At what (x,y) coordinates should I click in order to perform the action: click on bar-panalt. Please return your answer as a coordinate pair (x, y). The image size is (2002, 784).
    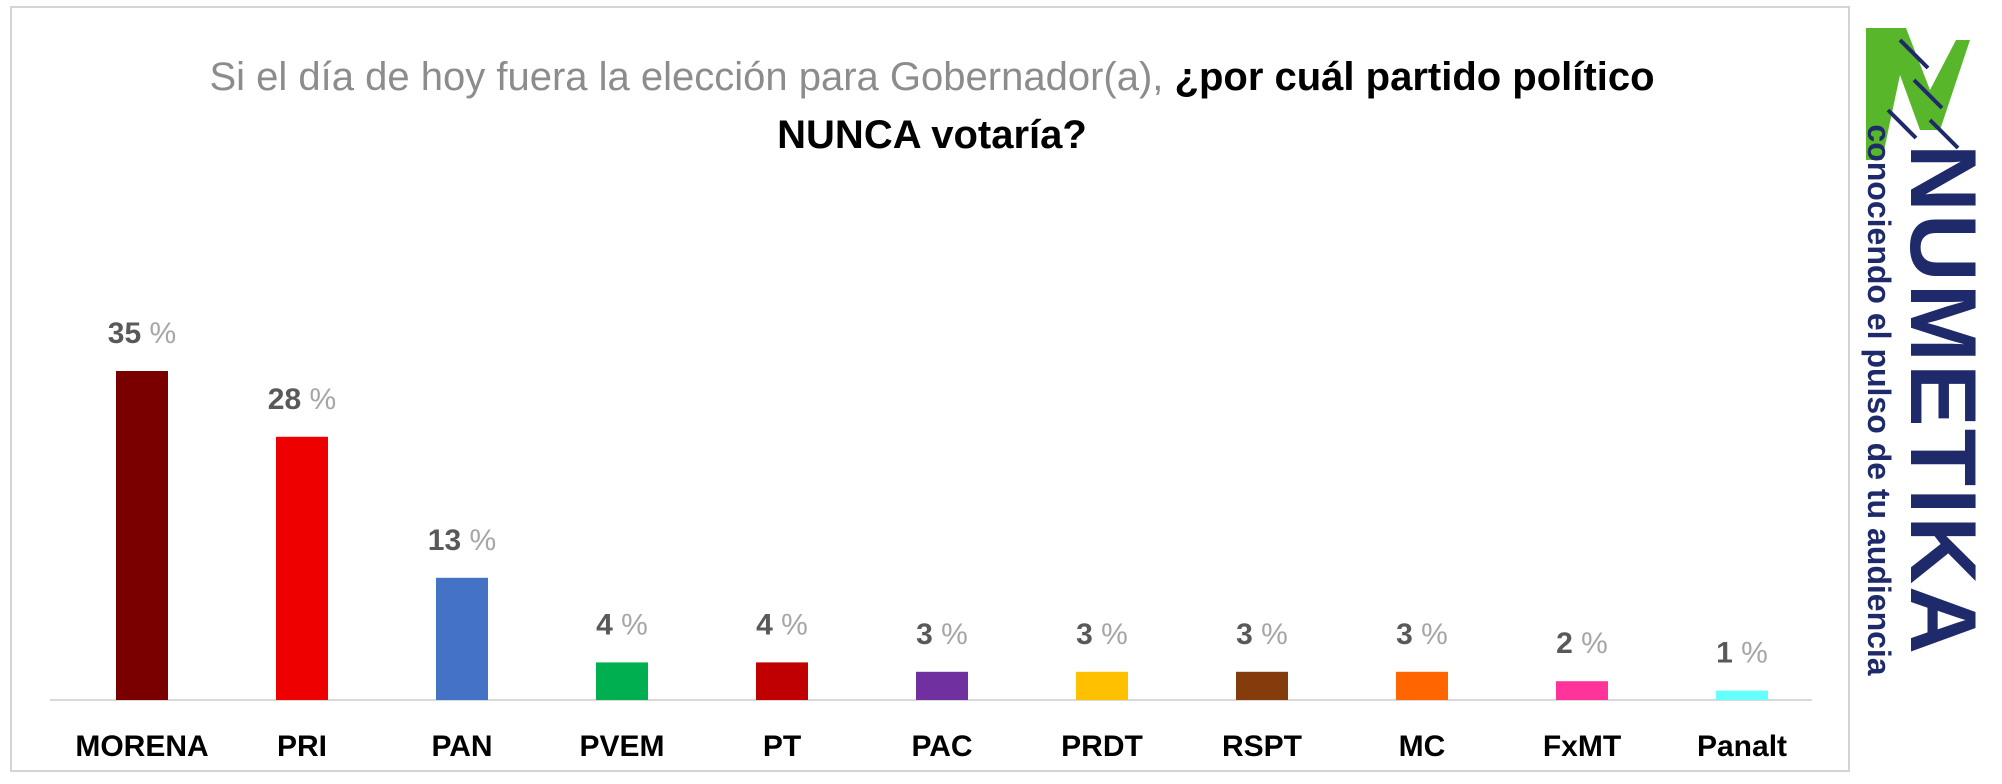
    Looking at the image, I should click on (1742, 695).